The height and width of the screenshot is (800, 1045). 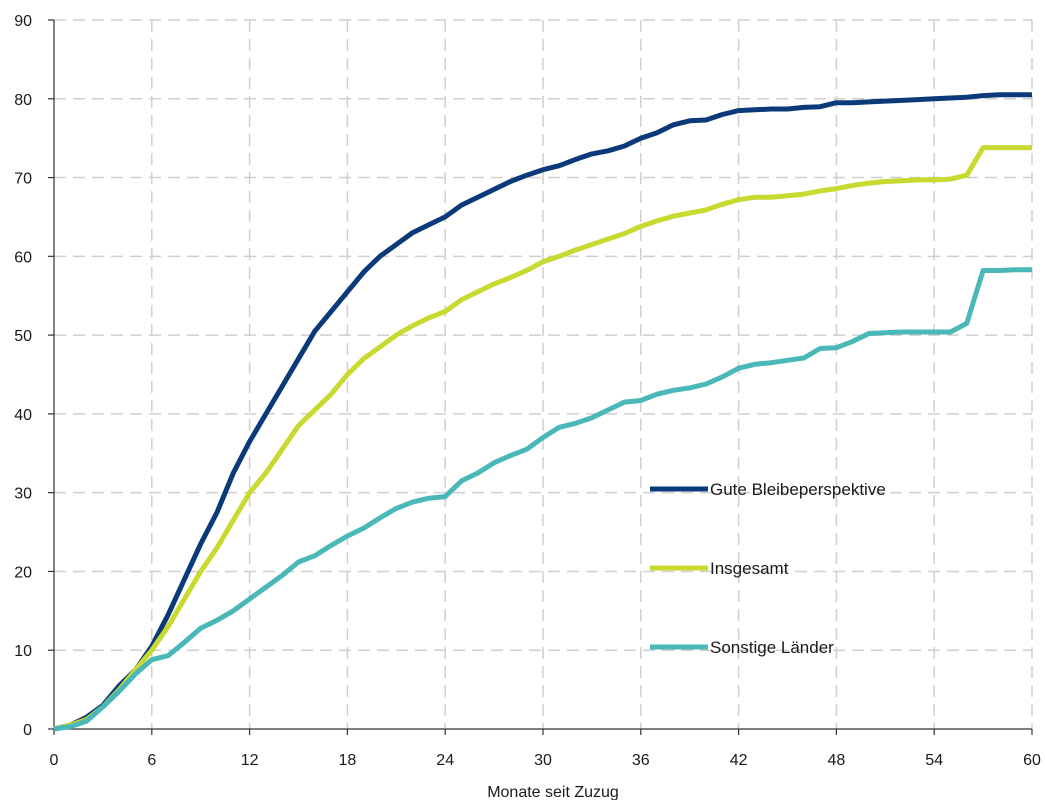 What do you see at coordinates (23, 376) in the screenshot?
I see `y-tick-labels: 0 10 20 30 40 50 60 70 80 90` at bounding box center [23, 376].